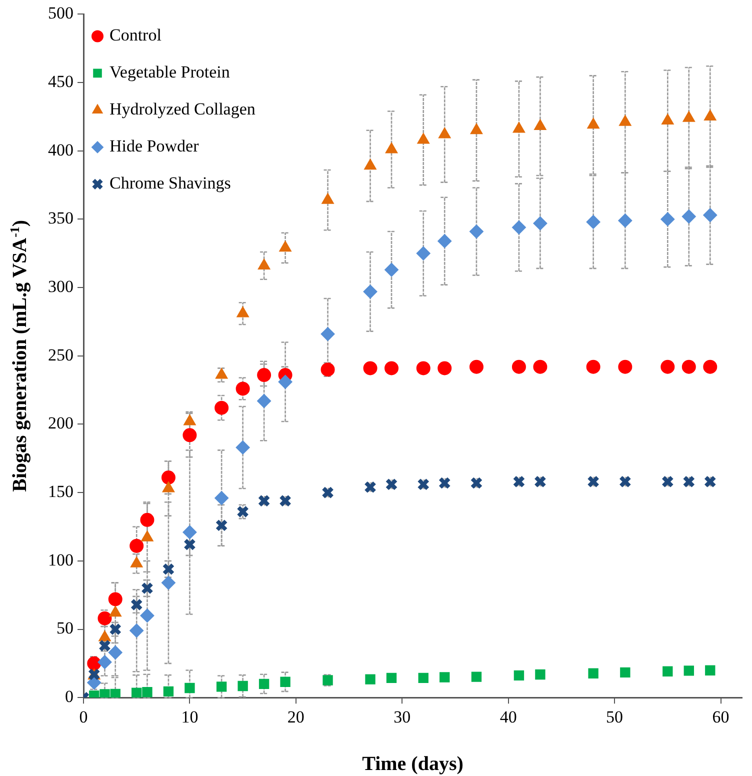 This screenshot has height=776, width=752. Describe the element at coordinates (61, 560) in the screenshot. I see `y-tick-label: 100` at that location.